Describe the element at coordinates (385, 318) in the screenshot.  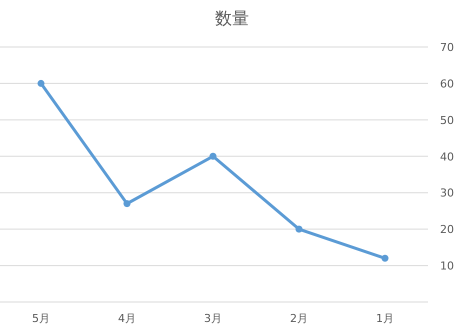
I see `x-tick-label: 1月` at that location.